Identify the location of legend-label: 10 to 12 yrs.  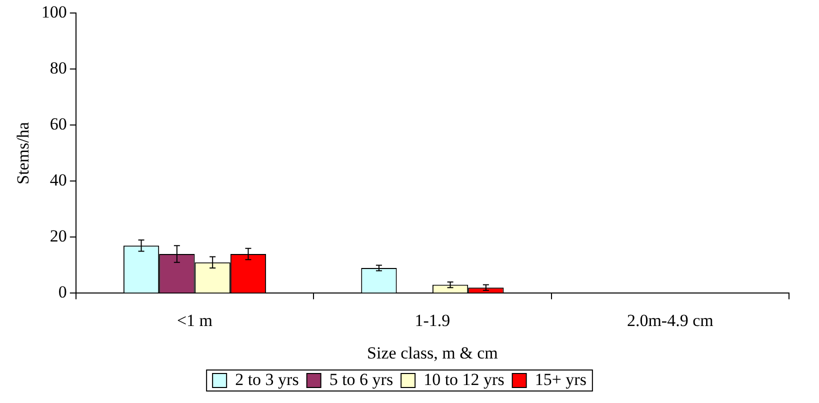
(464, 379).